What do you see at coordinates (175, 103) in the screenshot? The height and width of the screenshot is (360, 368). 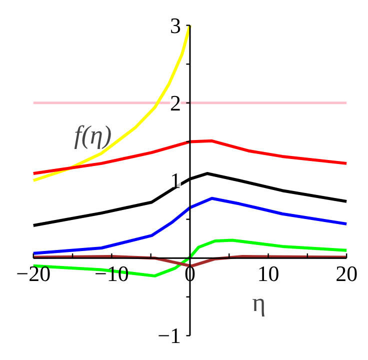 I see `y-tick-label: 2` at bounding box center [175, 103].